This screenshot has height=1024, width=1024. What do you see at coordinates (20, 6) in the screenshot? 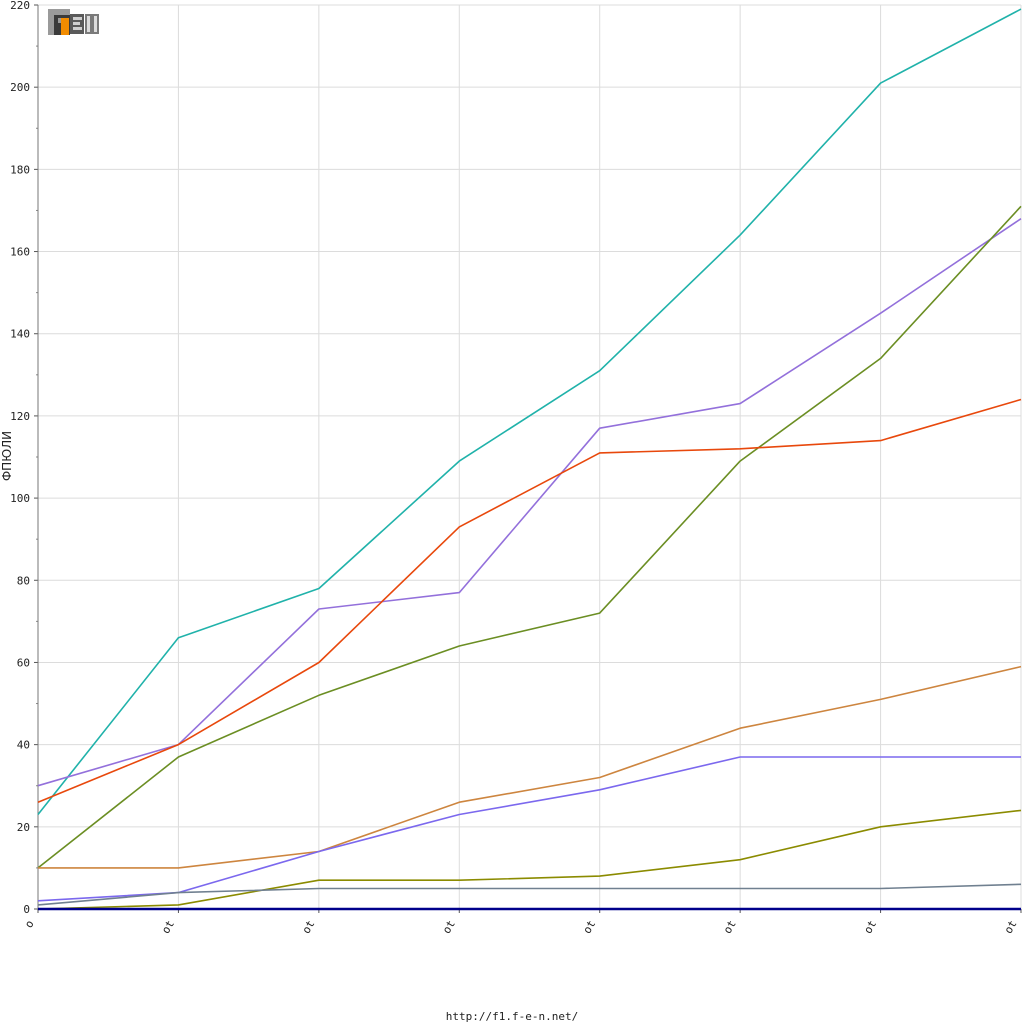
I see `y-tick-label: 220` at bounding box center [20, 6].